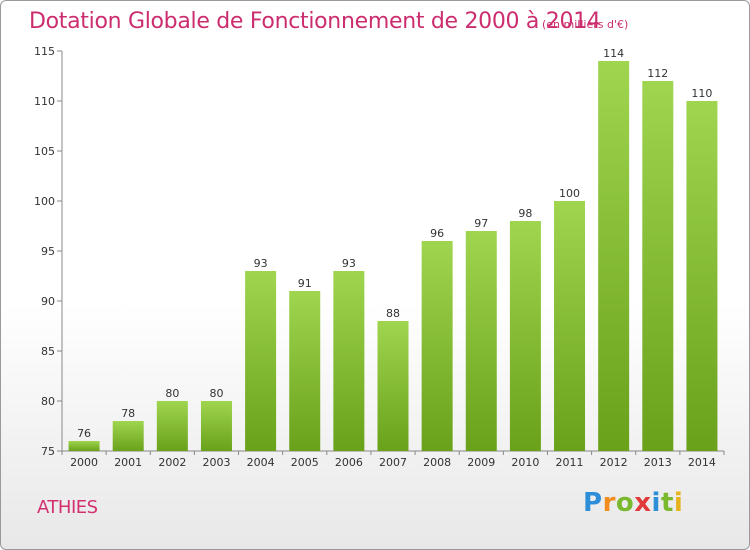 The width and height of the screenshot is (750, 550). I want to click on x-tick-label: 2002, so click(172, 462).